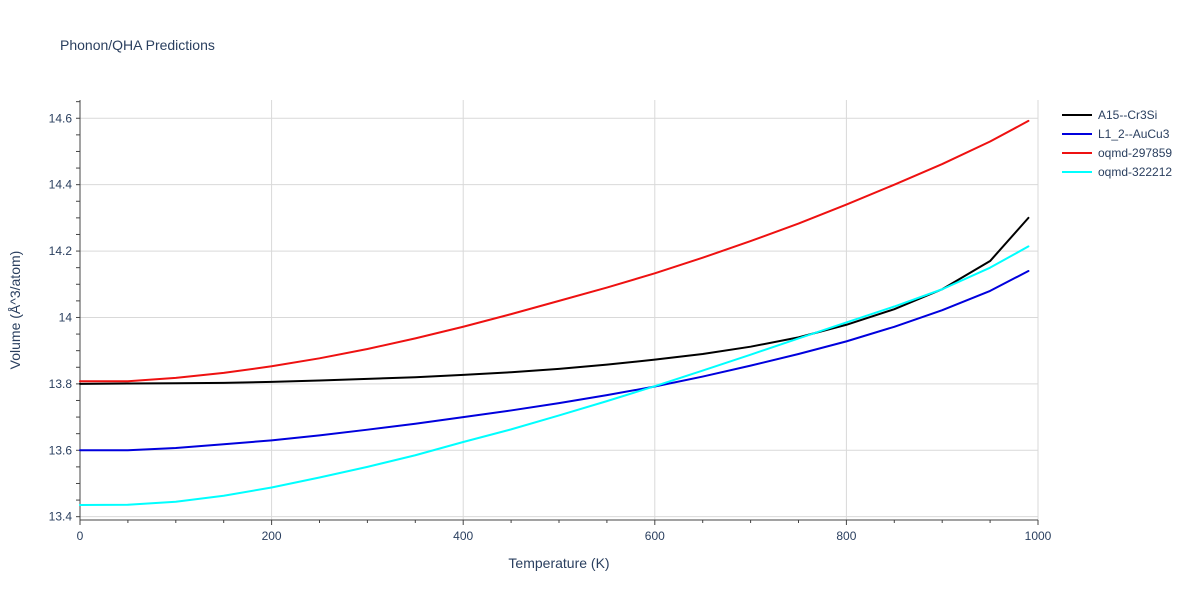 This screenshot has height=600, width=1200. Describe the element at coordinates (61, 251) in the screenshot. I see `y-tick-label: 14.2` at that location.